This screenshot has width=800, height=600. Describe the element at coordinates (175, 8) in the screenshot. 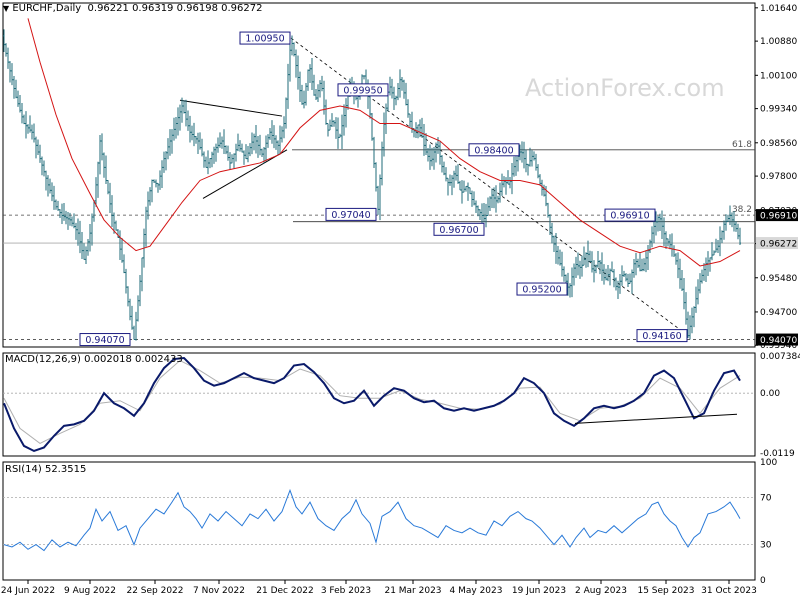

I see `ohlc-values: 0.96221 0.96319 0.96198 0.96272` at that location.